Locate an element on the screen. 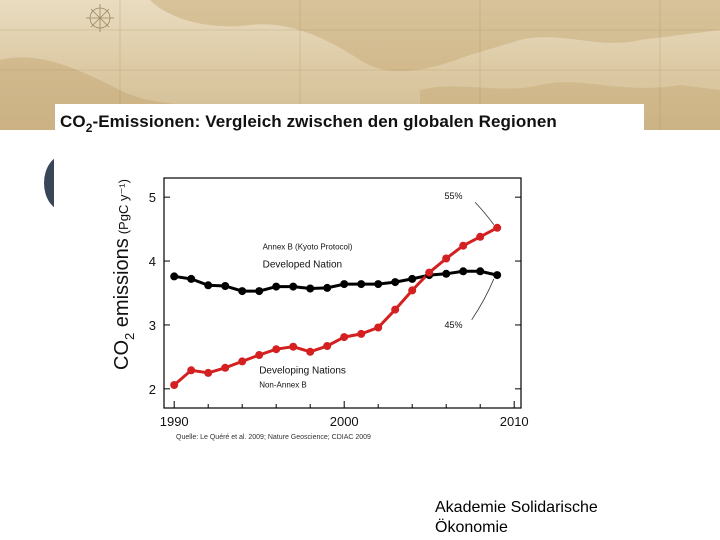 The height and width of the screenshot is (540, 720). developed-label-top: Annex B (Kyoto Protocol) is located at coordinates (308, 247).